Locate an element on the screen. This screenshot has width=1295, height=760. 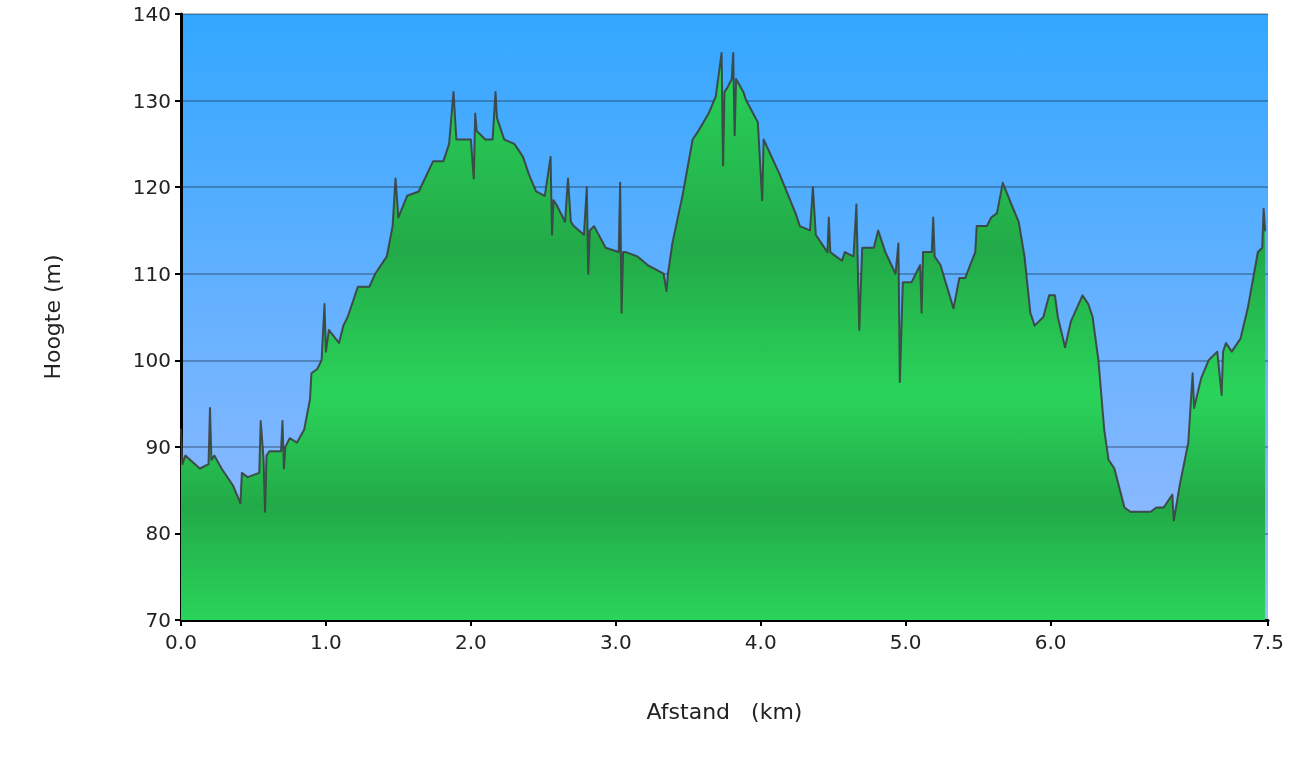
x-tick-label: 5.0 is located at coordinates (905, 642).